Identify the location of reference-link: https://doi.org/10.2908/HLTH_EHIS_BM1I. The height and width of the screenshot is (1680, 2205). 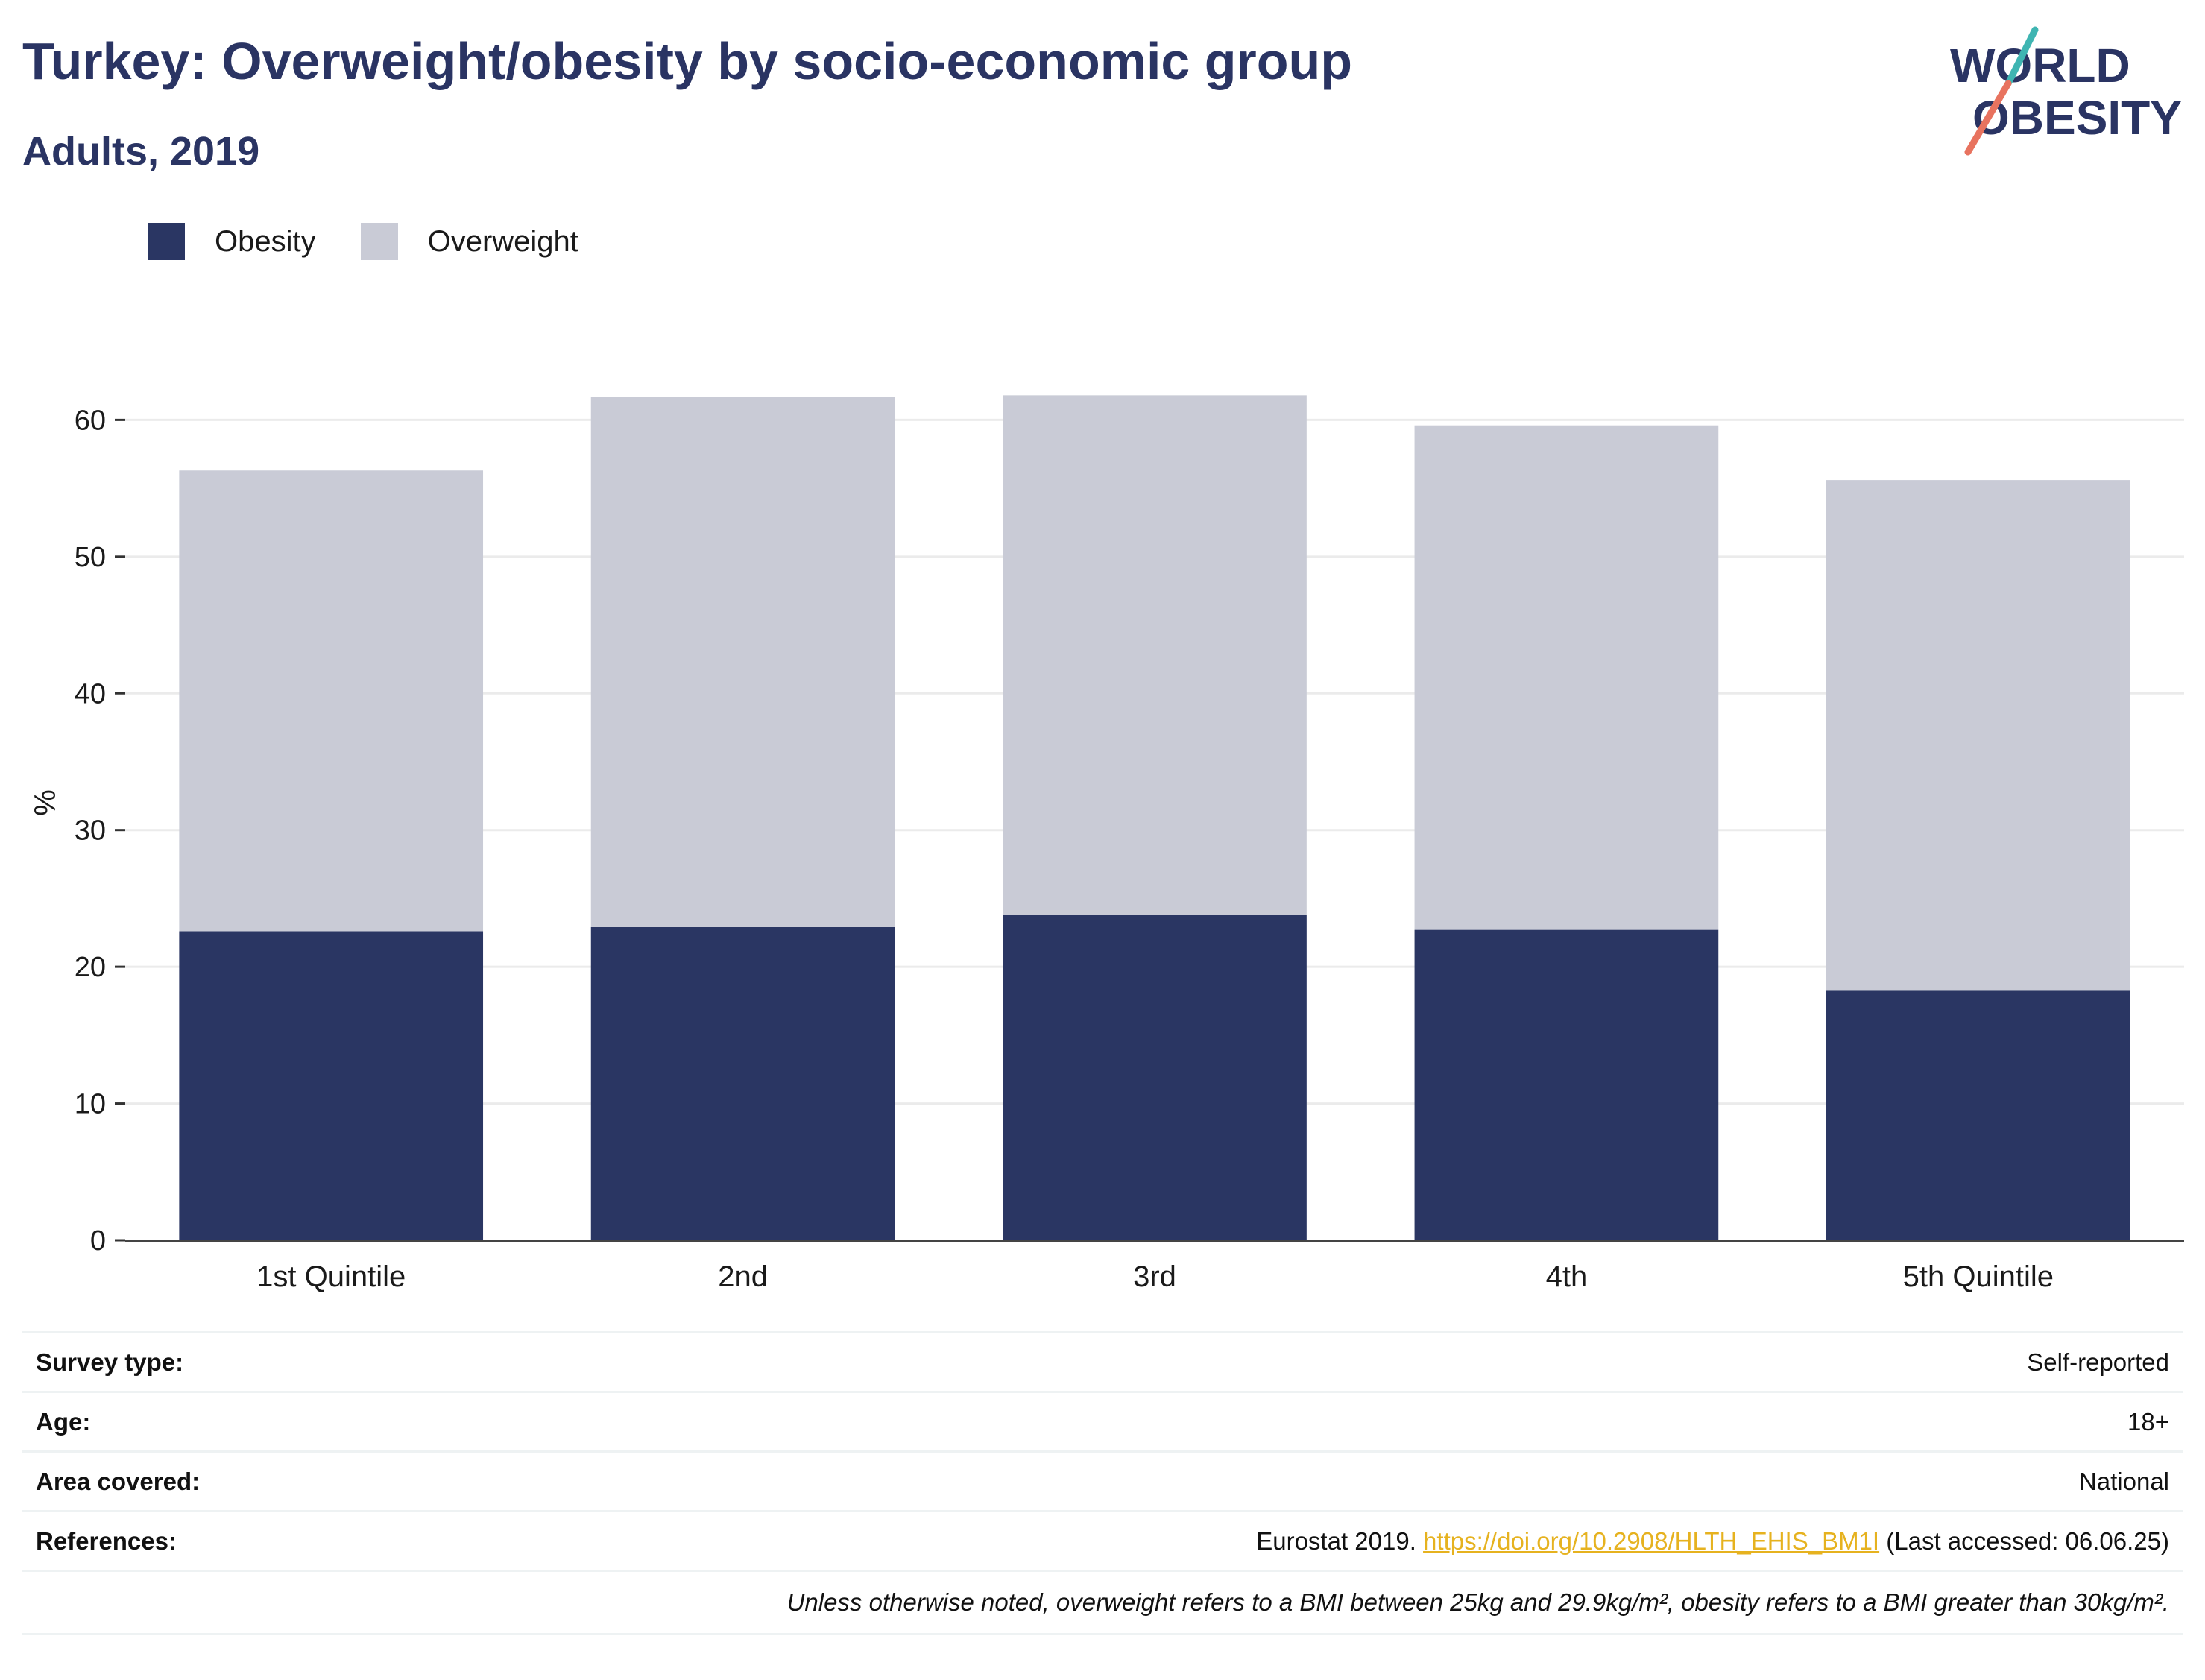
(1651, 1540).